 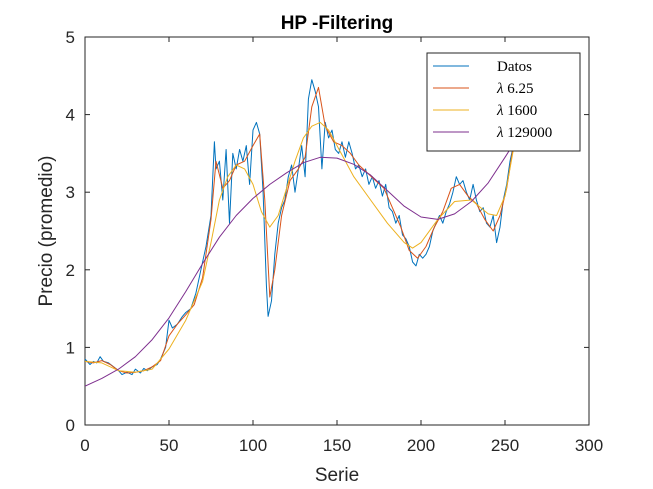 I want to click on legend-label: Datos, so click(x=514, y=67).